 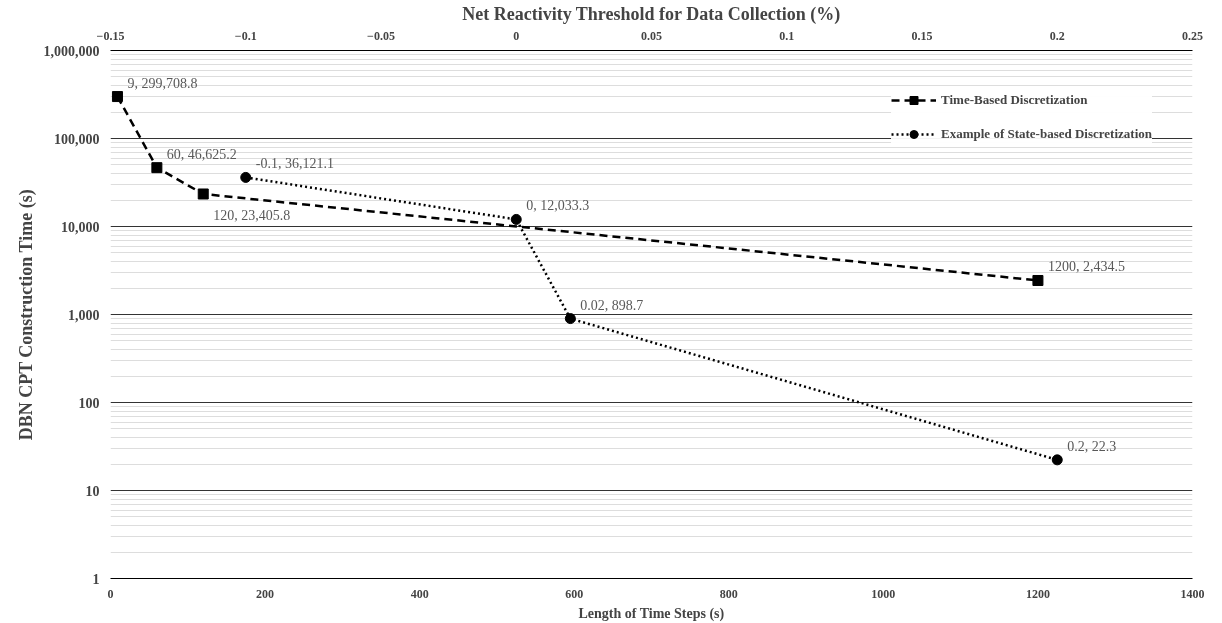 What do you see at coordinates (574, 593) in the screenshot?
I see `x-tick-label: 600` at bounding box center [574, 593].